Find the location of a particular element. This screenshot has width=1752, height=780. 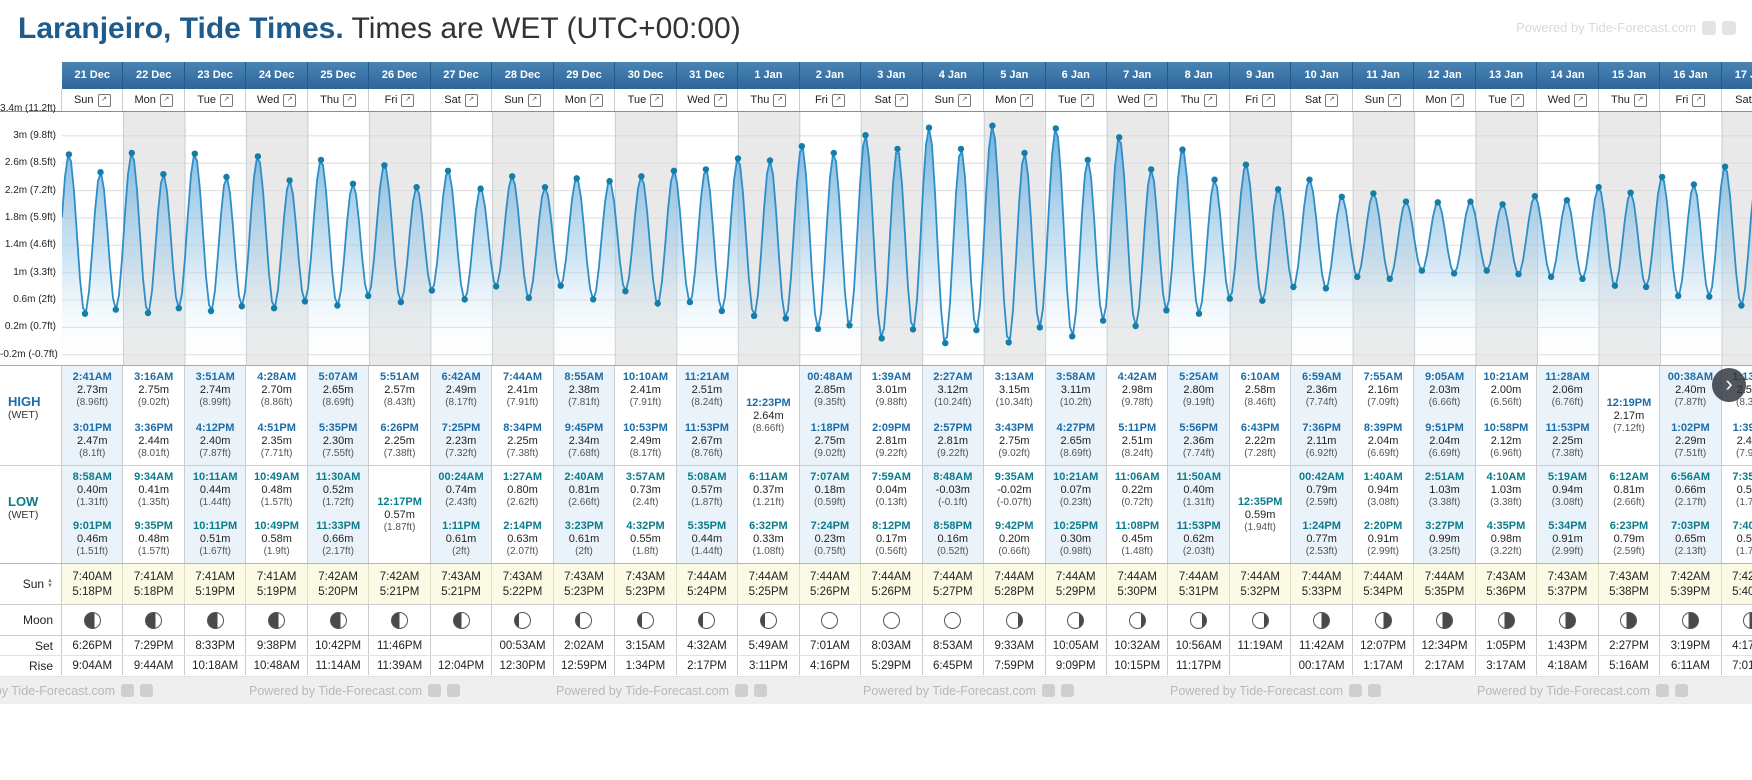

tide-time: 8:34PM is located at coordinates (522, 428).